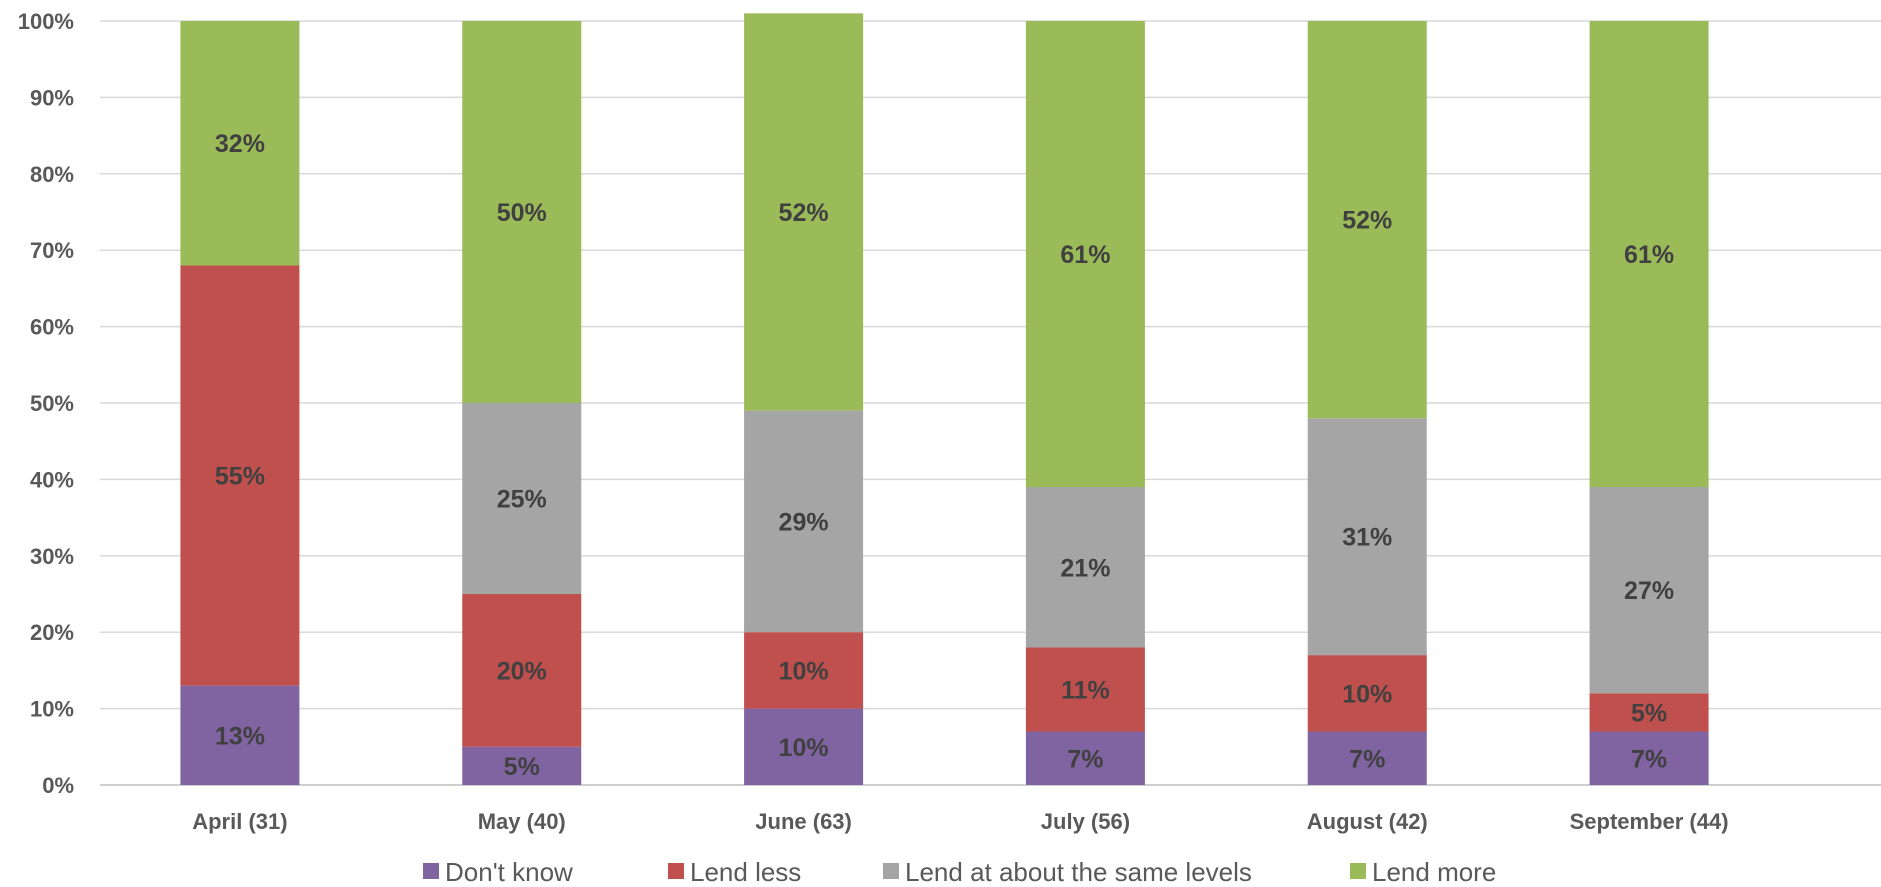  What do you see at coordinates (52, 403) in the screenshot?
I see `y-tick-label: 50%` at bounding box center [52, 403].